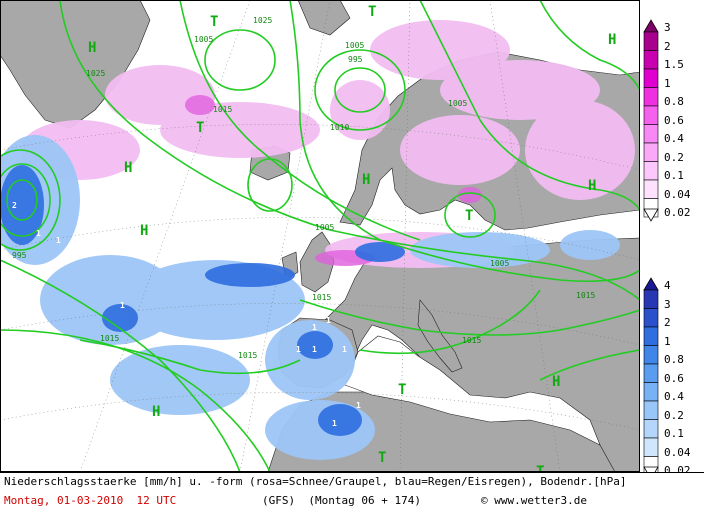 The height and width of the screenshot is (513, 704). I want to click on scale-label: 1, so click(667, 83).